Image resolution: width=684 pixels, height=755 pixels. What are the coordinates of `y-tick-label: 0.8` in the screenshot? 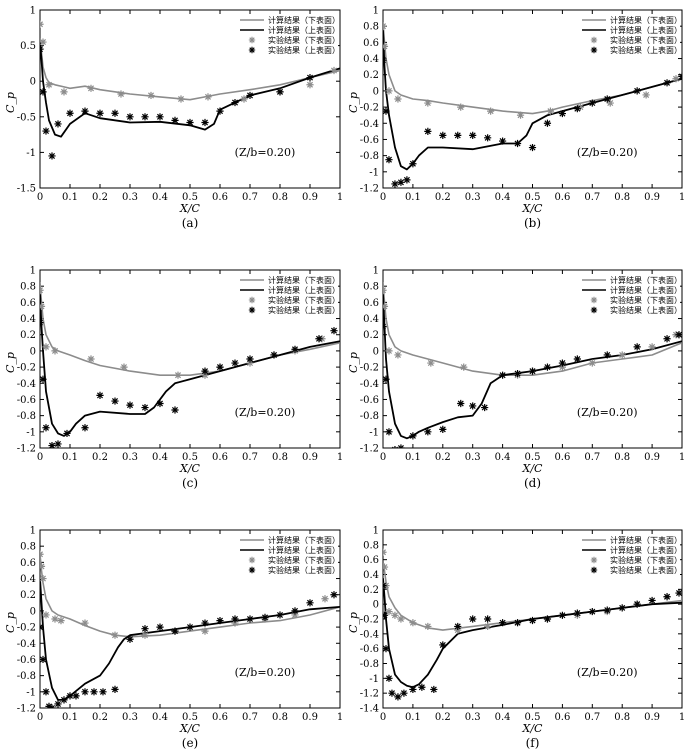 It's located at (371, 545).